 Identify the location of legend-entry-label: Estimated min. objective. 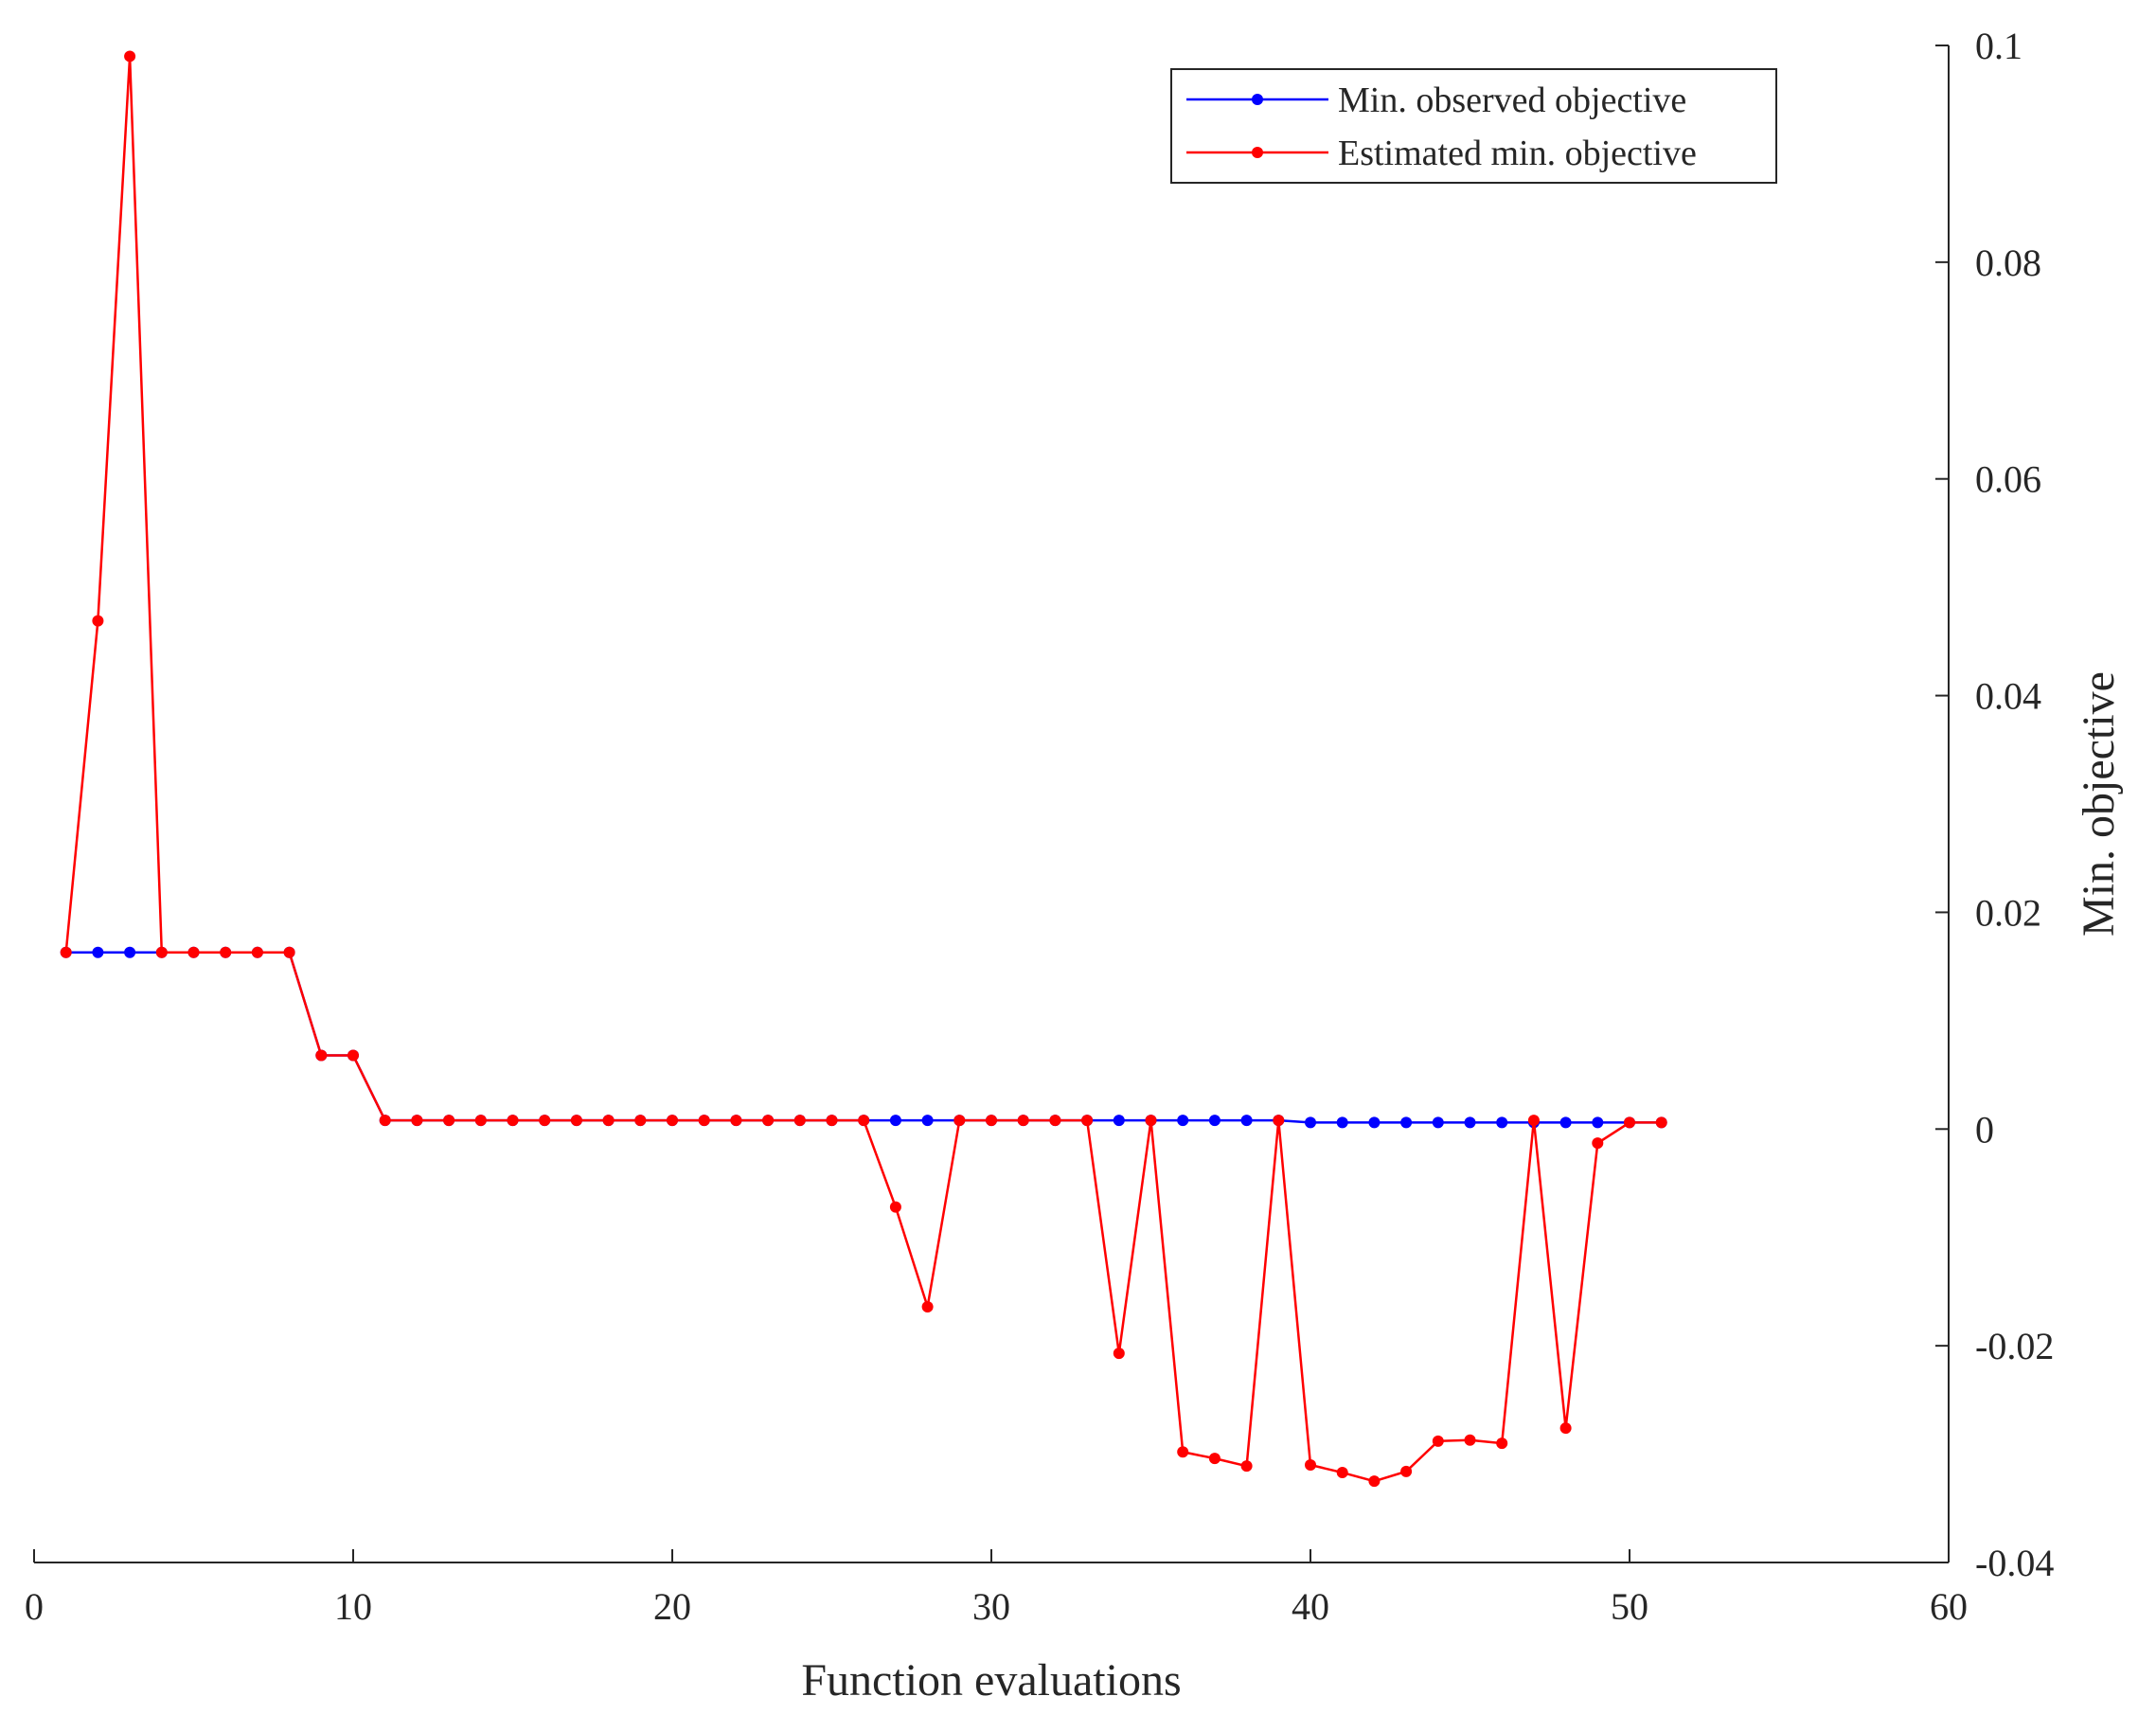
(1517, 153).